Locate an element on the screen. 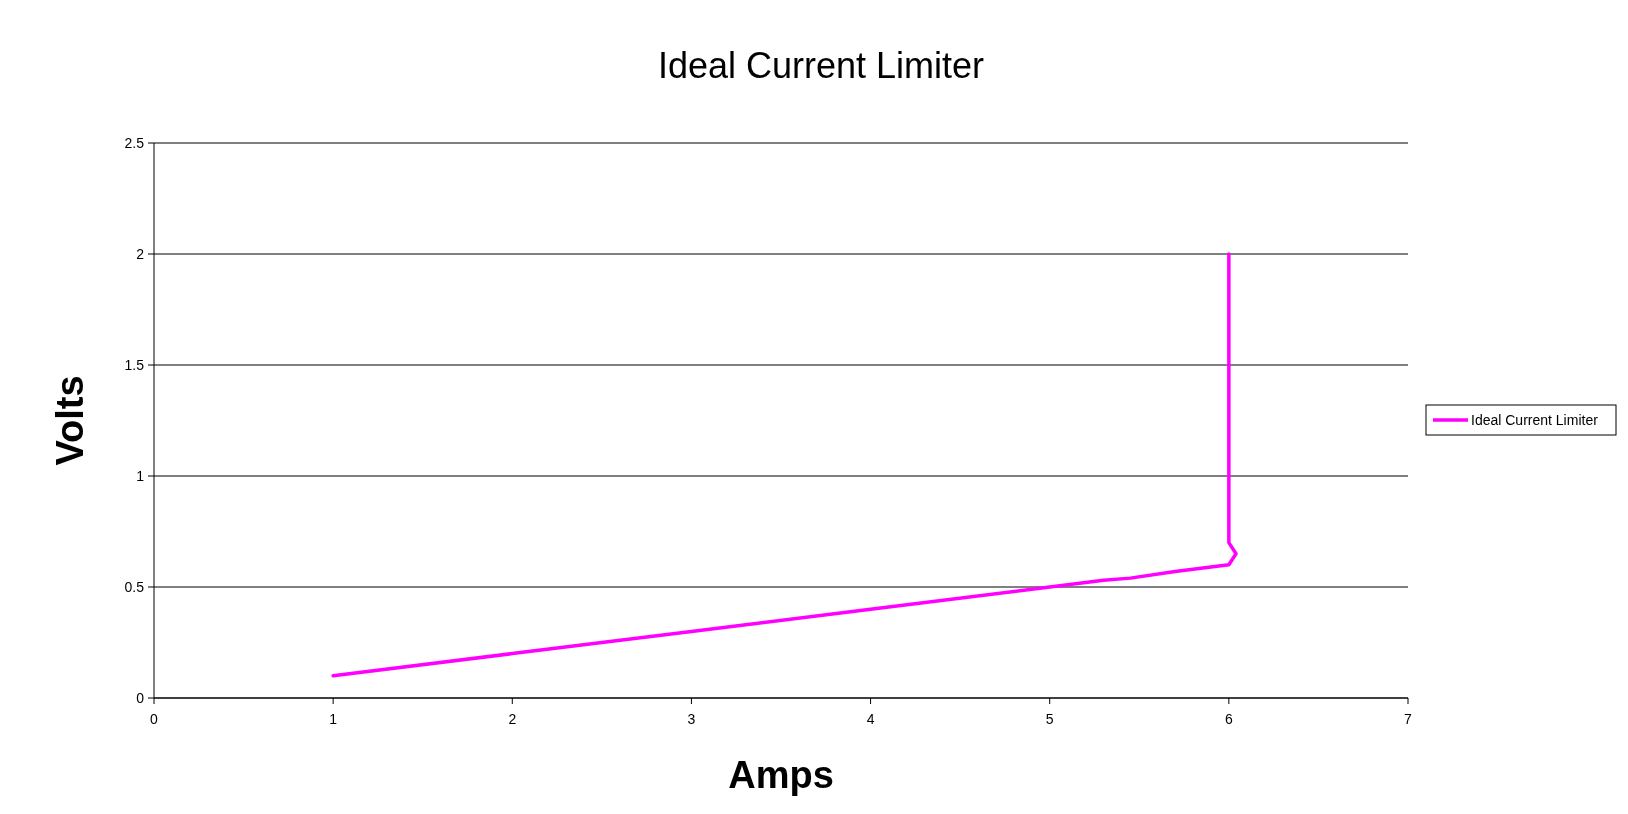 Image resolution: width=1628 pixels, height=814 pixels. x-tick-label: 4 is located at coordinates (870, 719).